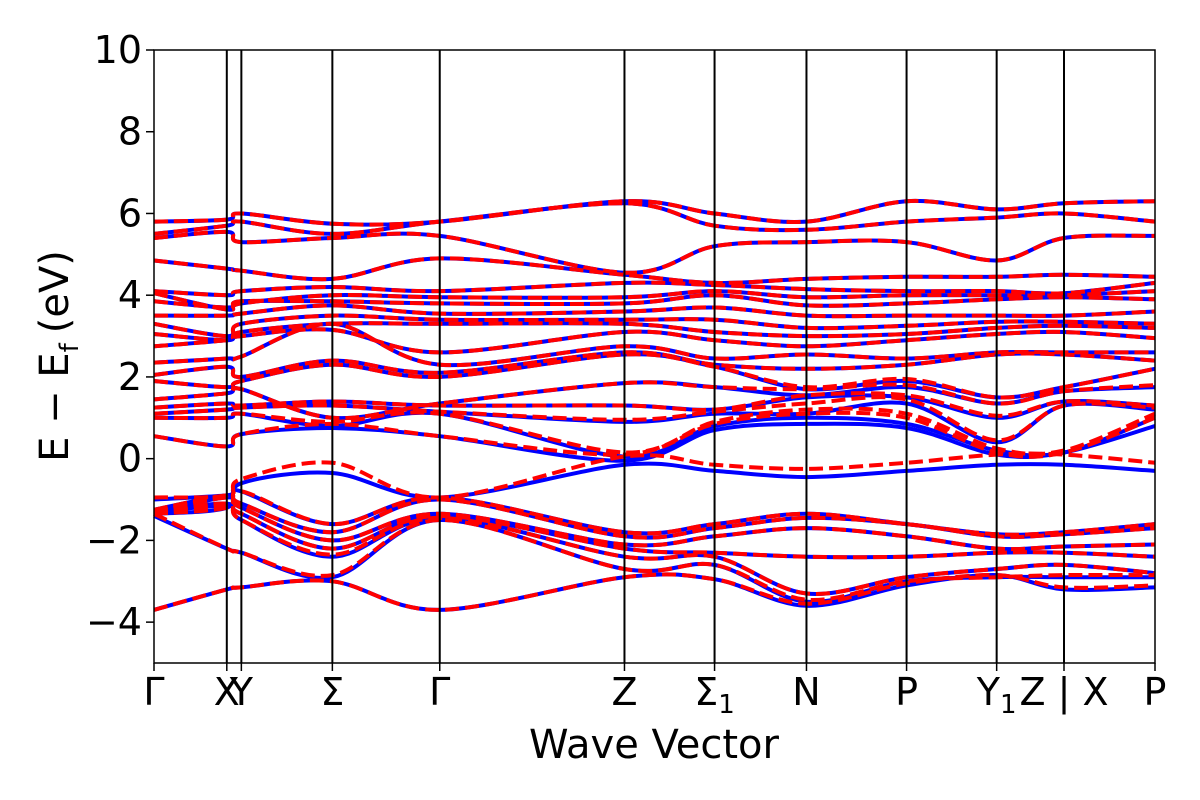 This screenshot has height=800, width=1200. What do you see at coordinates (118, 50) in the screenshot?
I see `y-tick-label: 10` at bounding box center [118, 50].